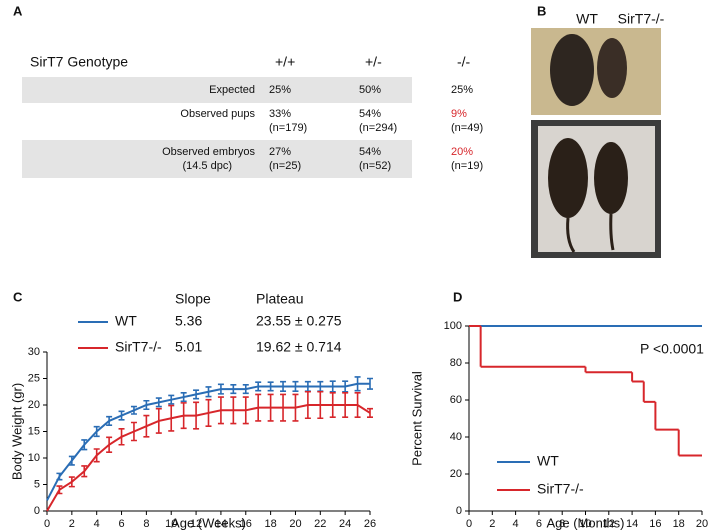 The width and height of the screenshot is (708, 531). I want to click on photo, so click(596, 143).